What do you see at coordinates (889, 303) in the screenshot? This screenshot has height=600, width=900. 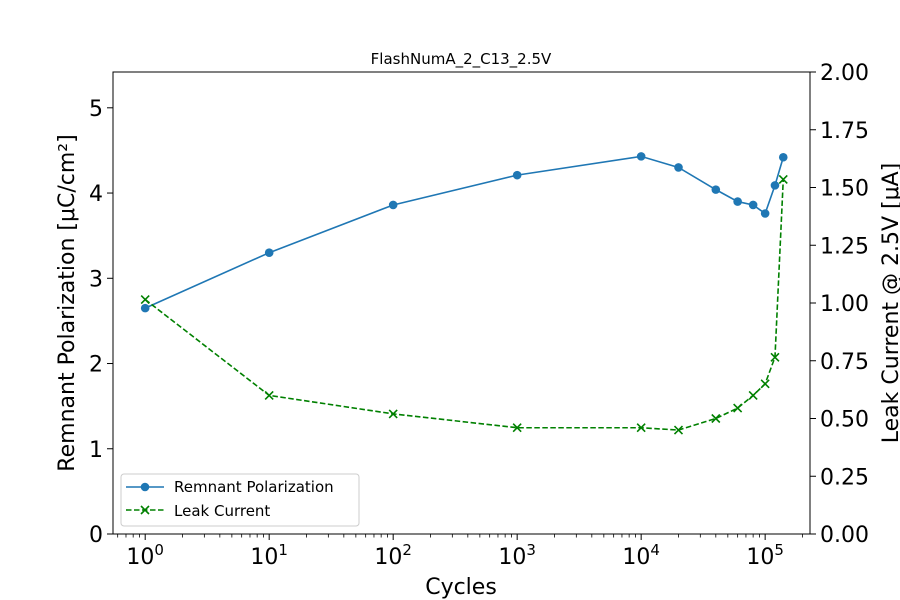 I see `y2-axis-label: Leak Current @ 2.5V [μA]` at bounding box center [889, 303].